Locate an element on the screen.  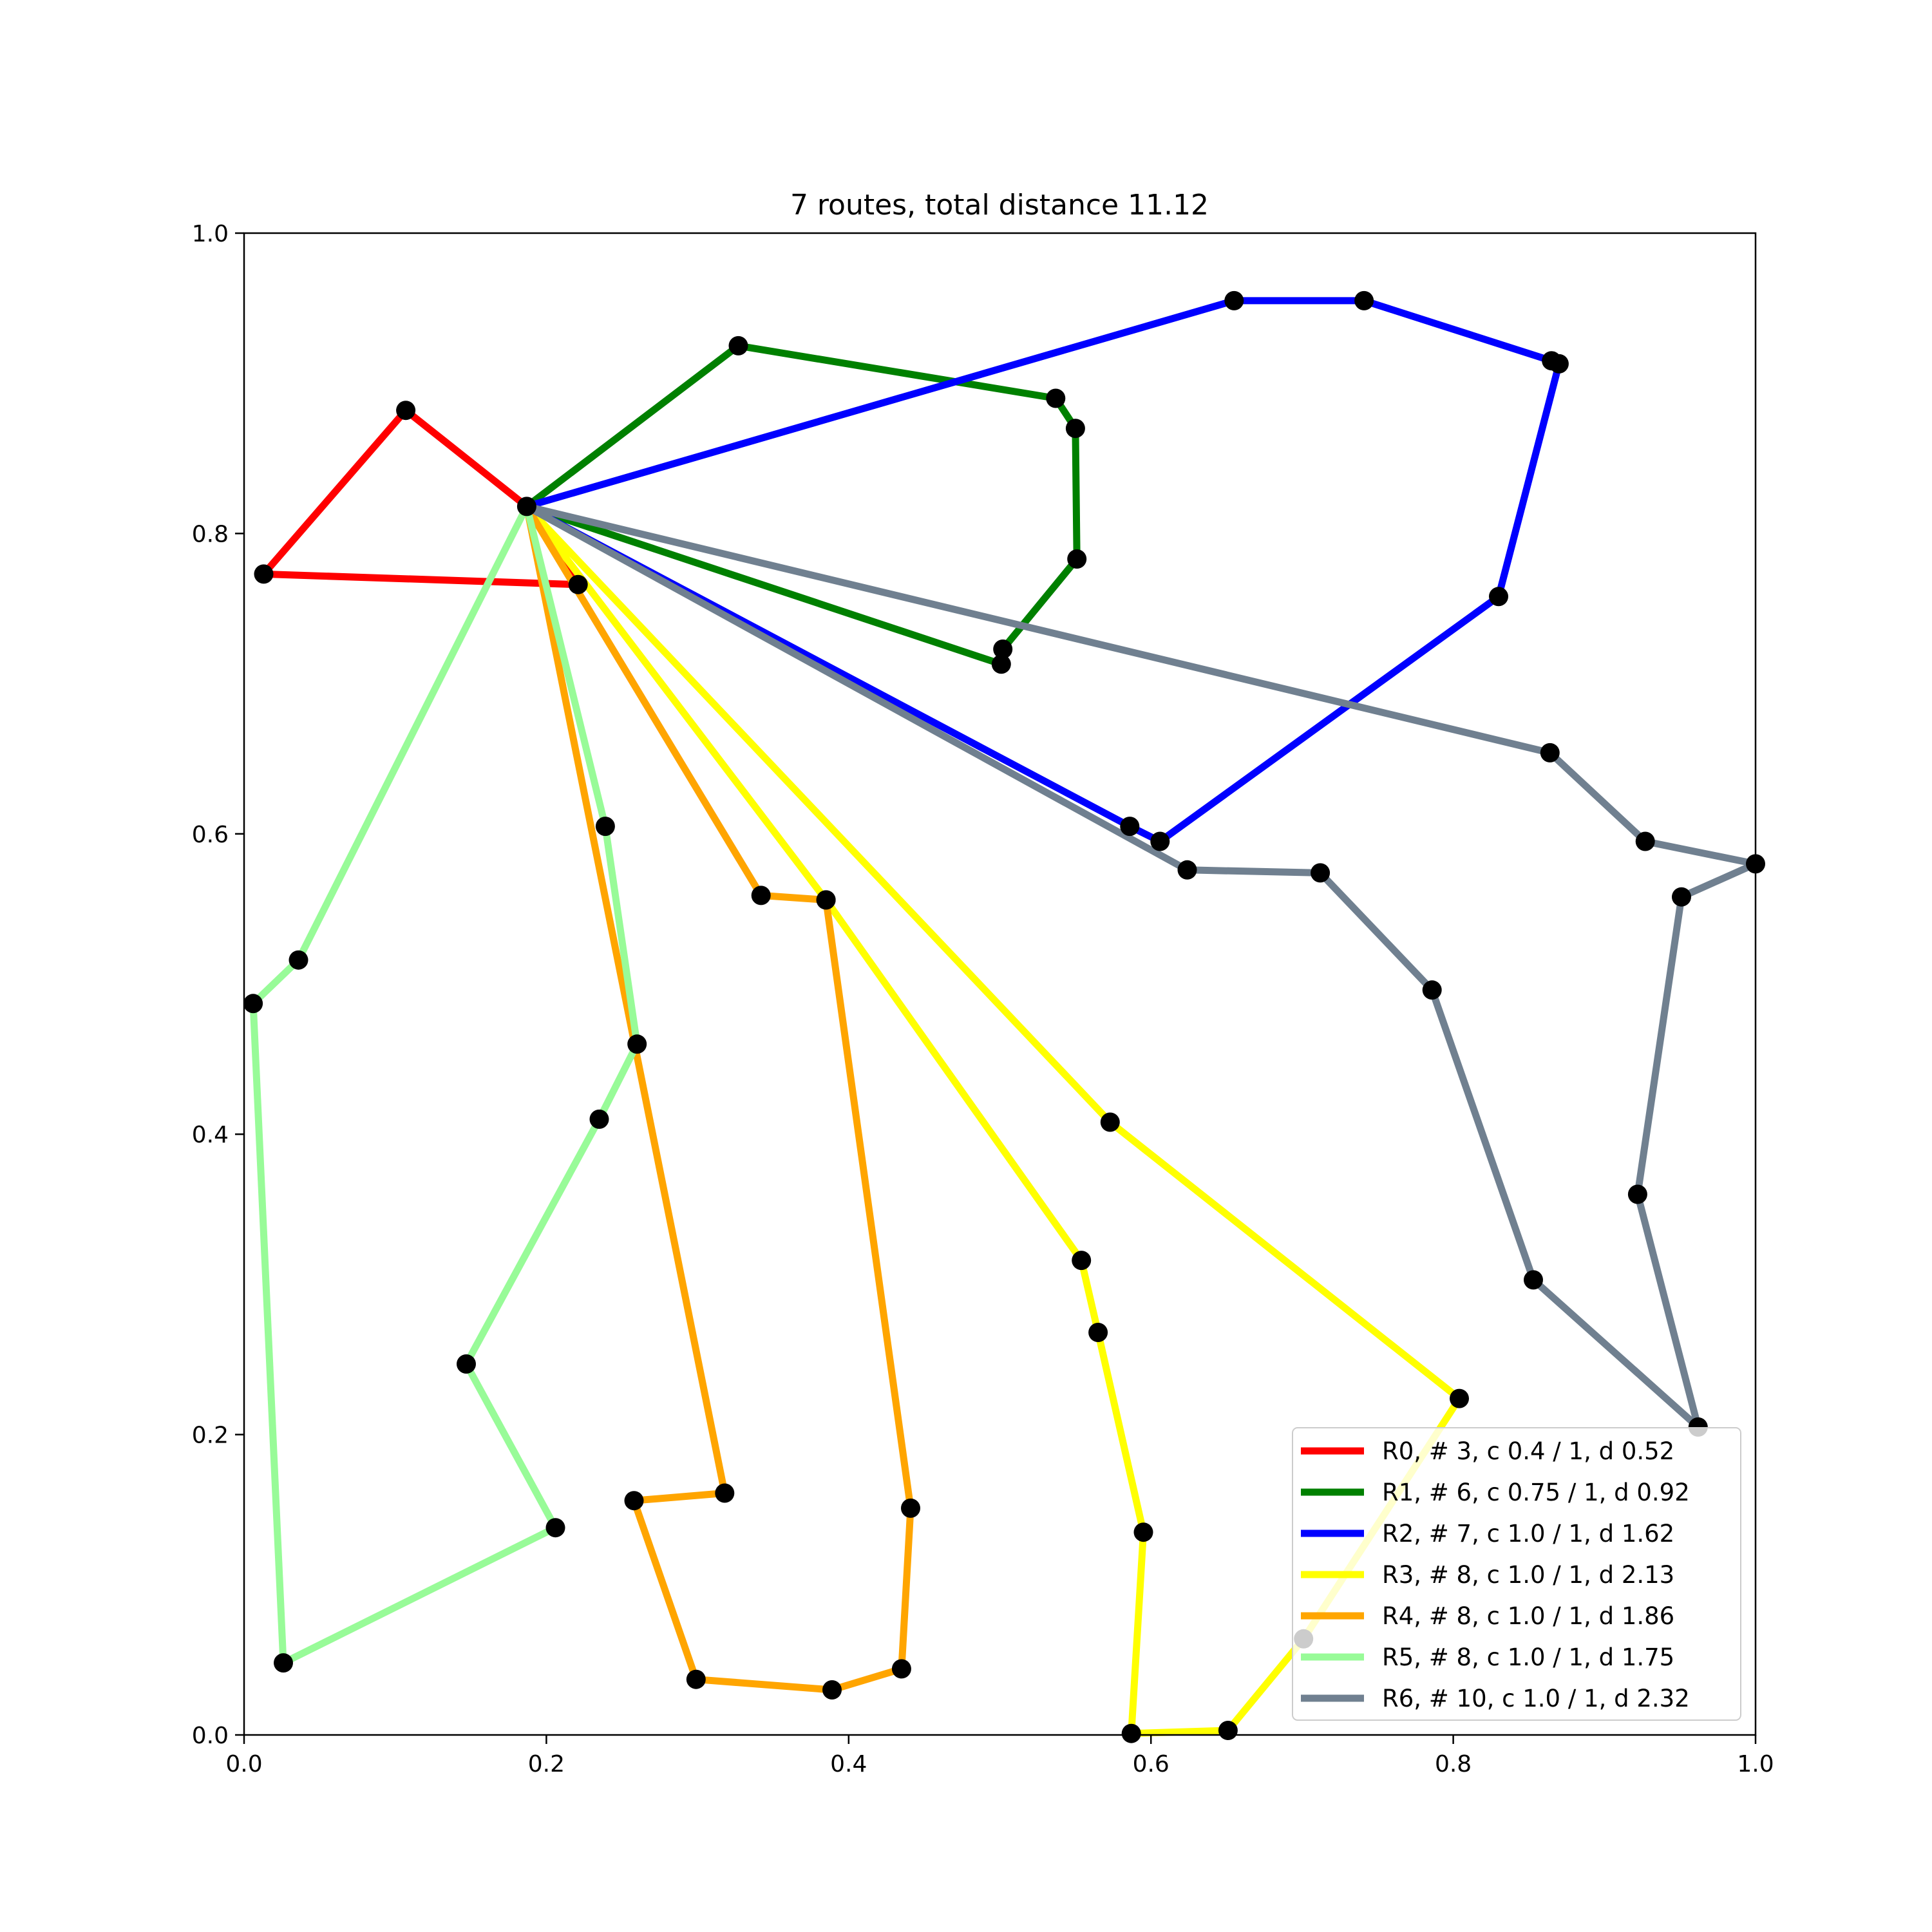
legend-label-r1: R1, # 6, c 0.75 / 1, d 0.92 is located at coordinates (1536, 1492).